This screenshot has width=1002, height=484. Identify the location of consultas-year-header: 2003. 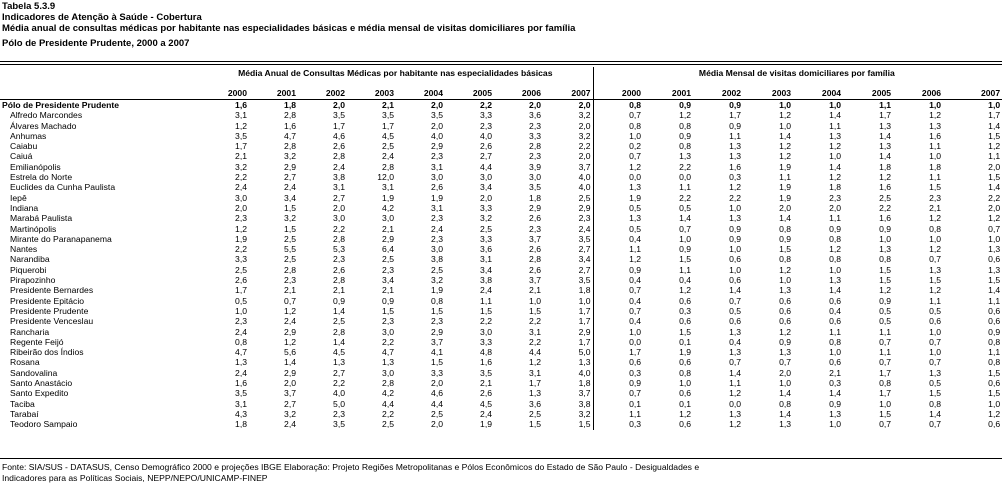
(371, 89).